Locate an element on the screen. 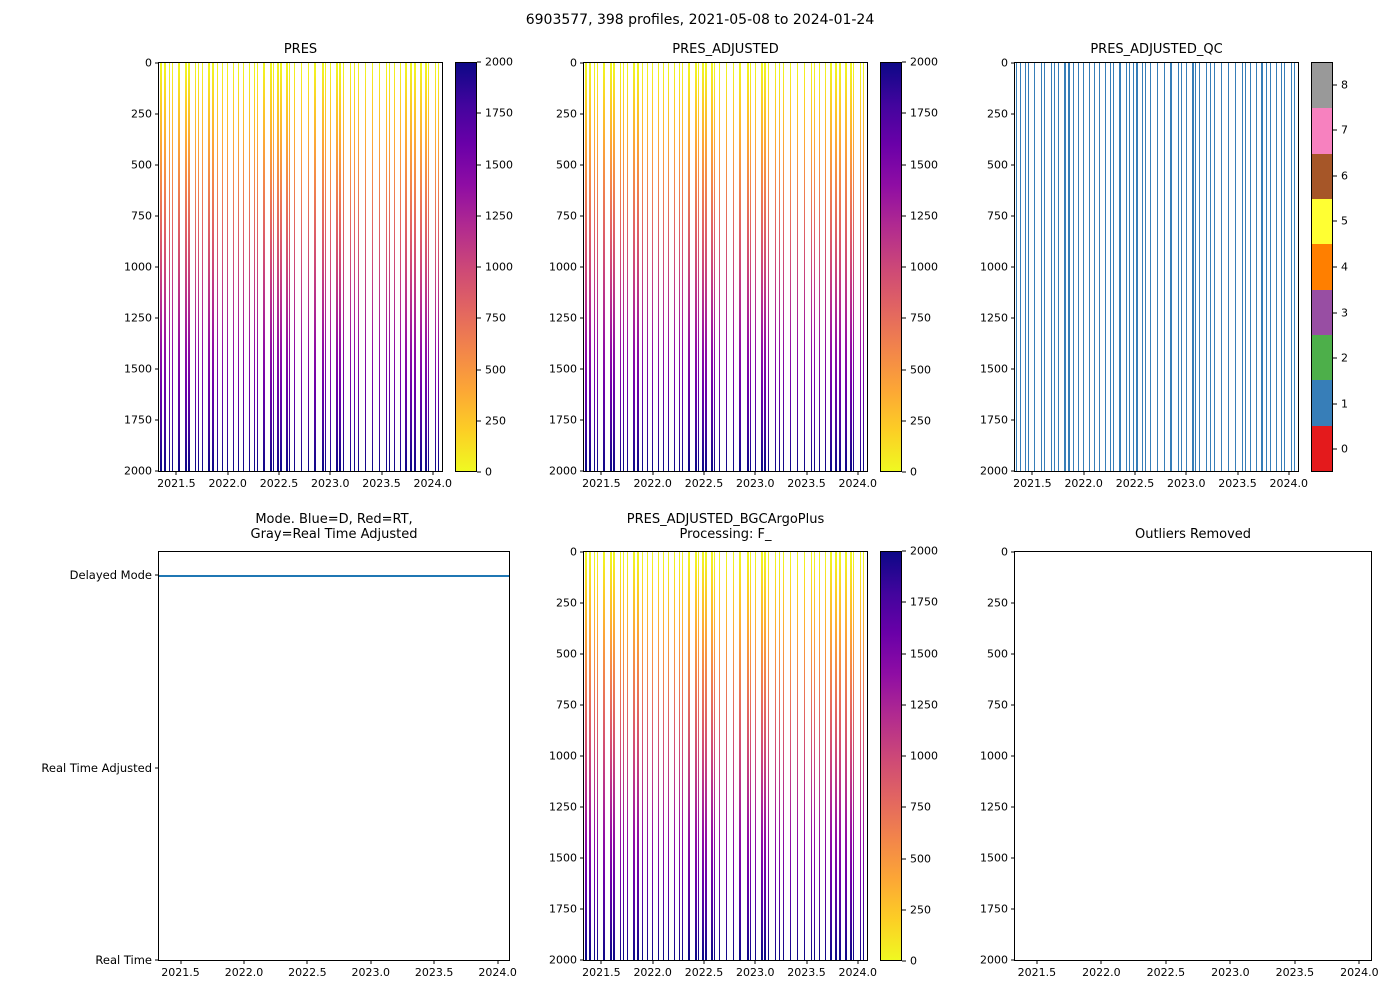 This screenshot has height=1000, width=1400. y-tick-label: 750 is located at coordinates (141, 216).